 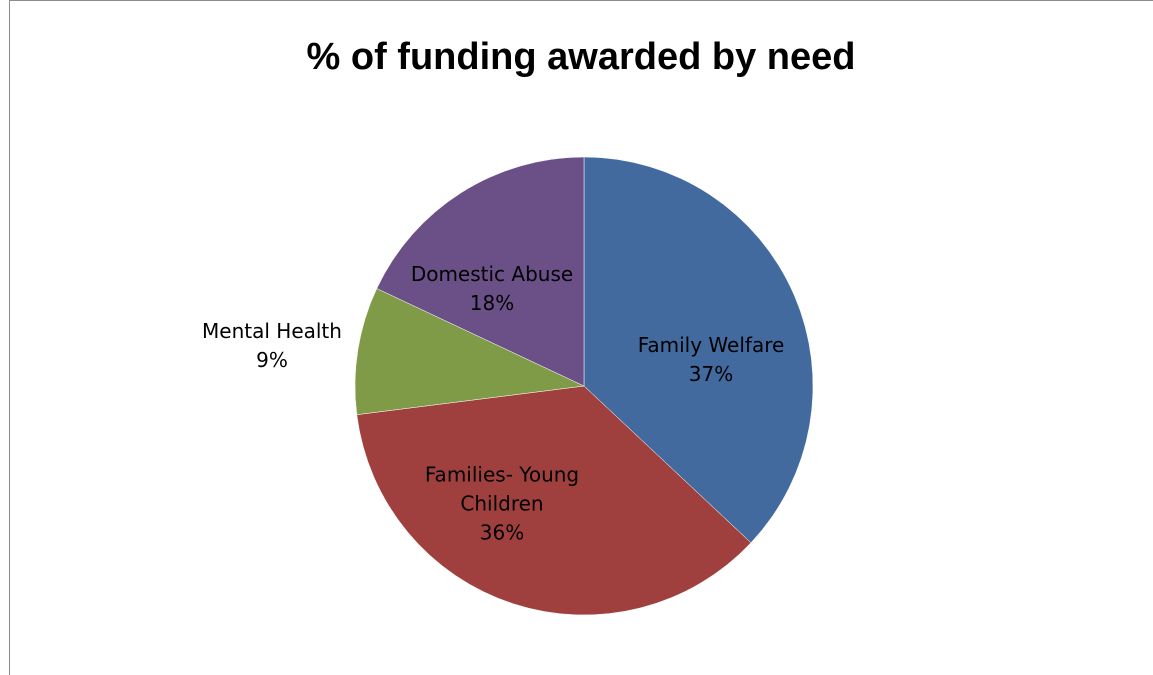 What do you see at coordinates (501, 504) in the screenshot?
I see `data-label-category-families-young-children: Children` at bounding box center [501, 504].